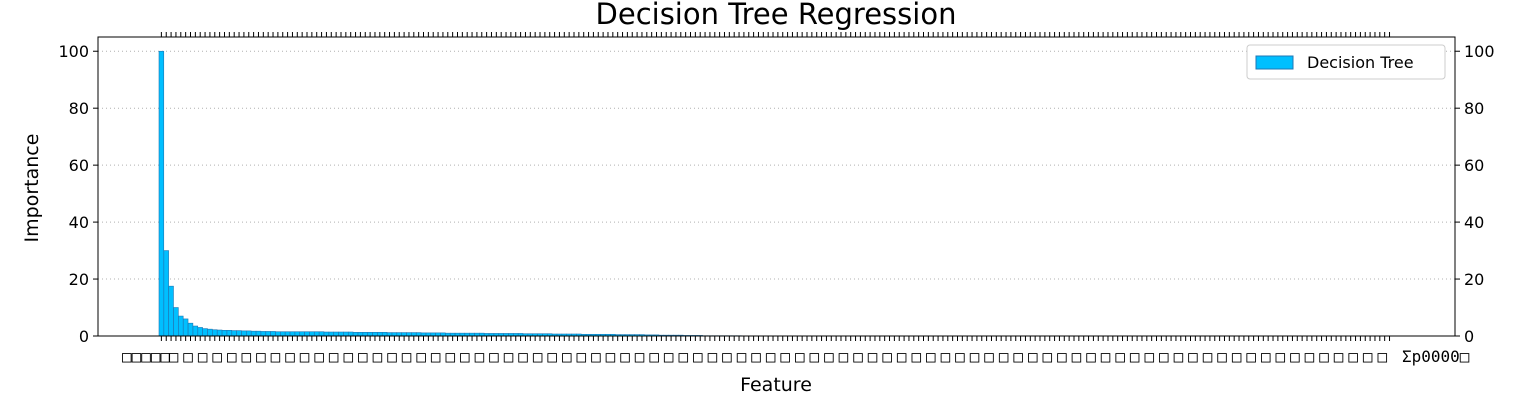 This screenshot has width=1515, height=412. Describe the element at coordinates (1479, 51) in the screenshot. I see `y2-tick-label: 100` at that location.